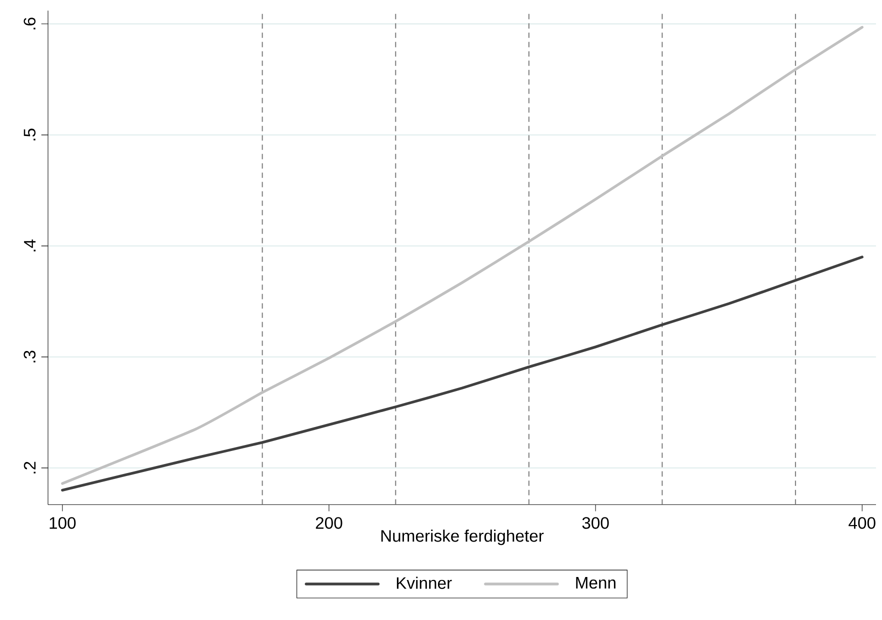 Image resolution: width=882 pixels, height=620 pixels. Describe the element at coordinates (862, 523) in the screenshot. I see `x-tick-label: 400` at that location.